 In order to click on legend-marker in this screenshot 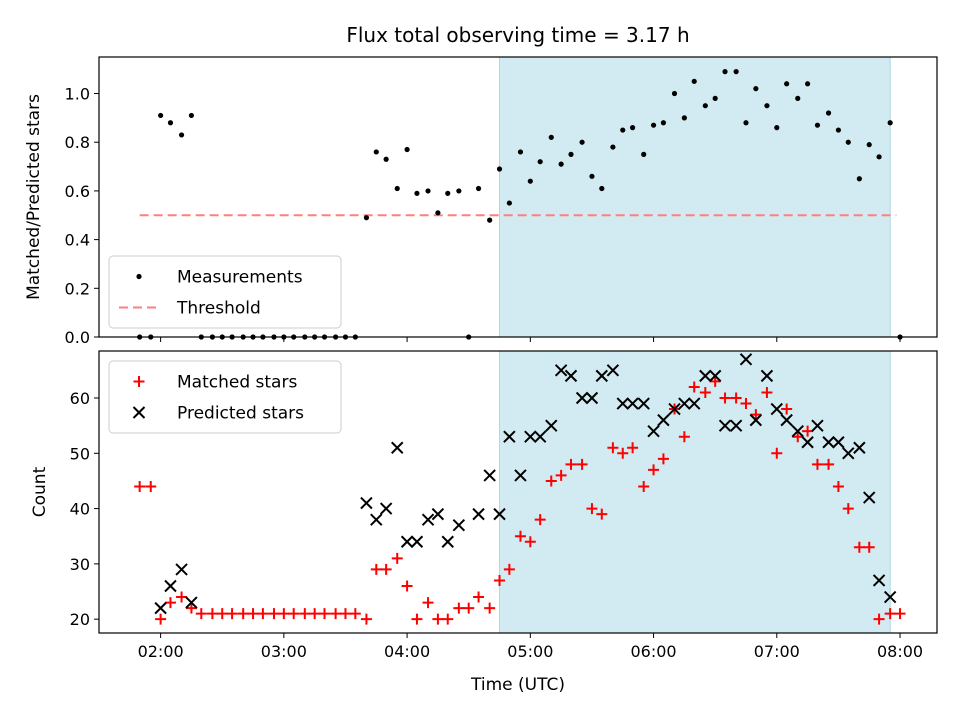, I will do `click(139, 381)`.